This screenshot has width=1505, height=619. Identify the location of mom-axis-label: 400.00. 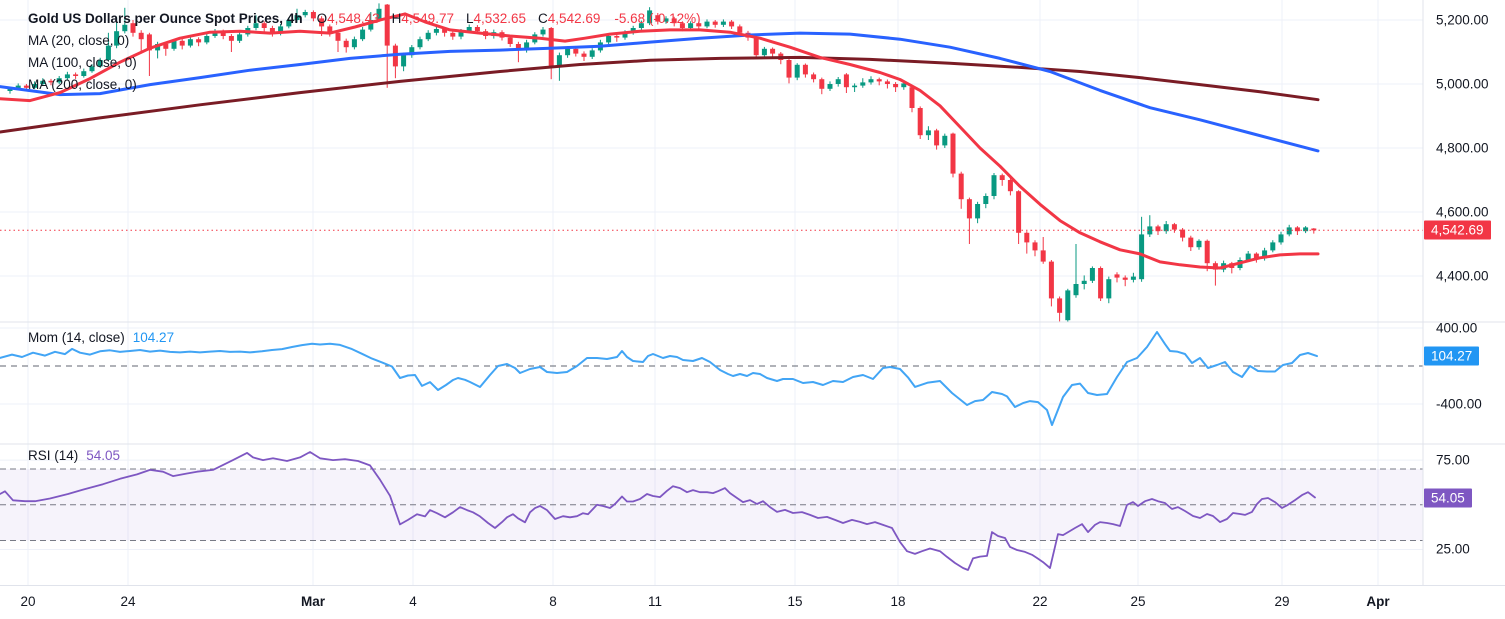
(1457, 328).